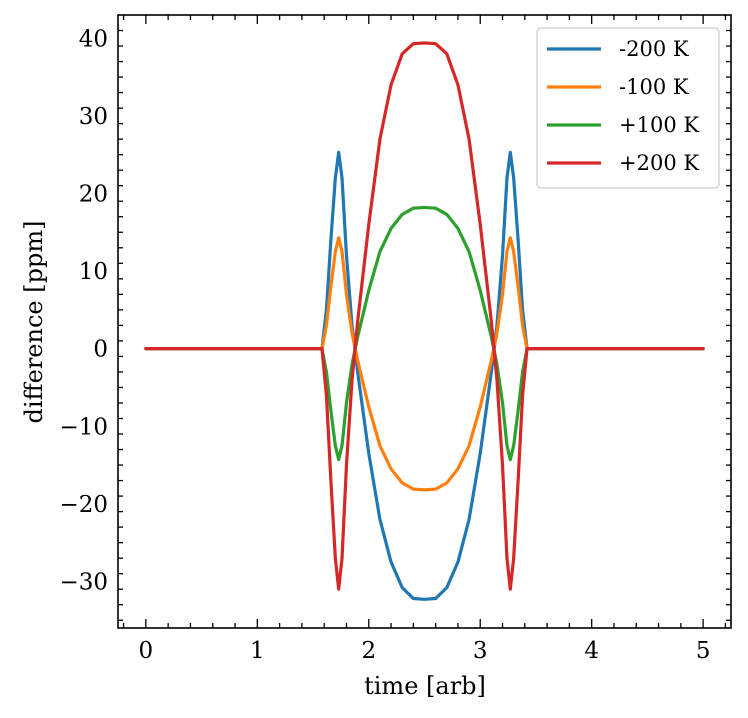 This screenshot has height=718, width=748. I want to click on y-tick-label: 40, so click(93, 39).